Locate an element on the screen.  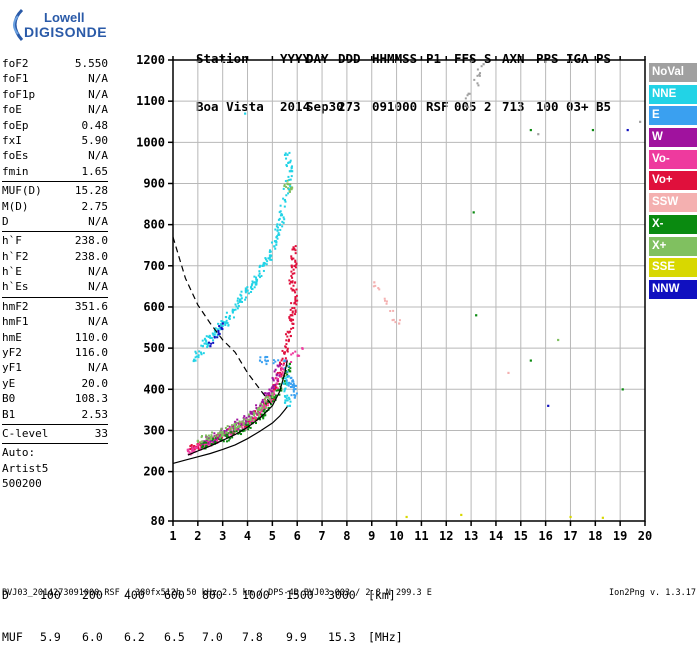
param-name: Artist5 is located at coordinates (25, 468).